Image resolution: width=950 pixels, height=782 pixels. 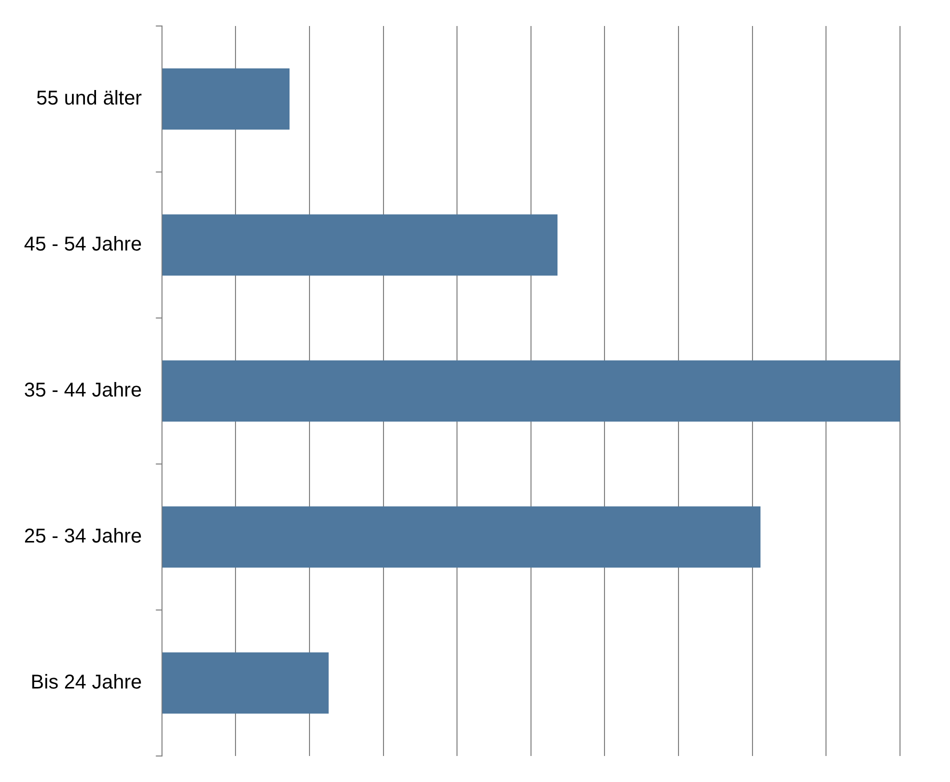 I want to click on y-tick-label: 25 - 34 Jahre, so click(x=83, y=537).